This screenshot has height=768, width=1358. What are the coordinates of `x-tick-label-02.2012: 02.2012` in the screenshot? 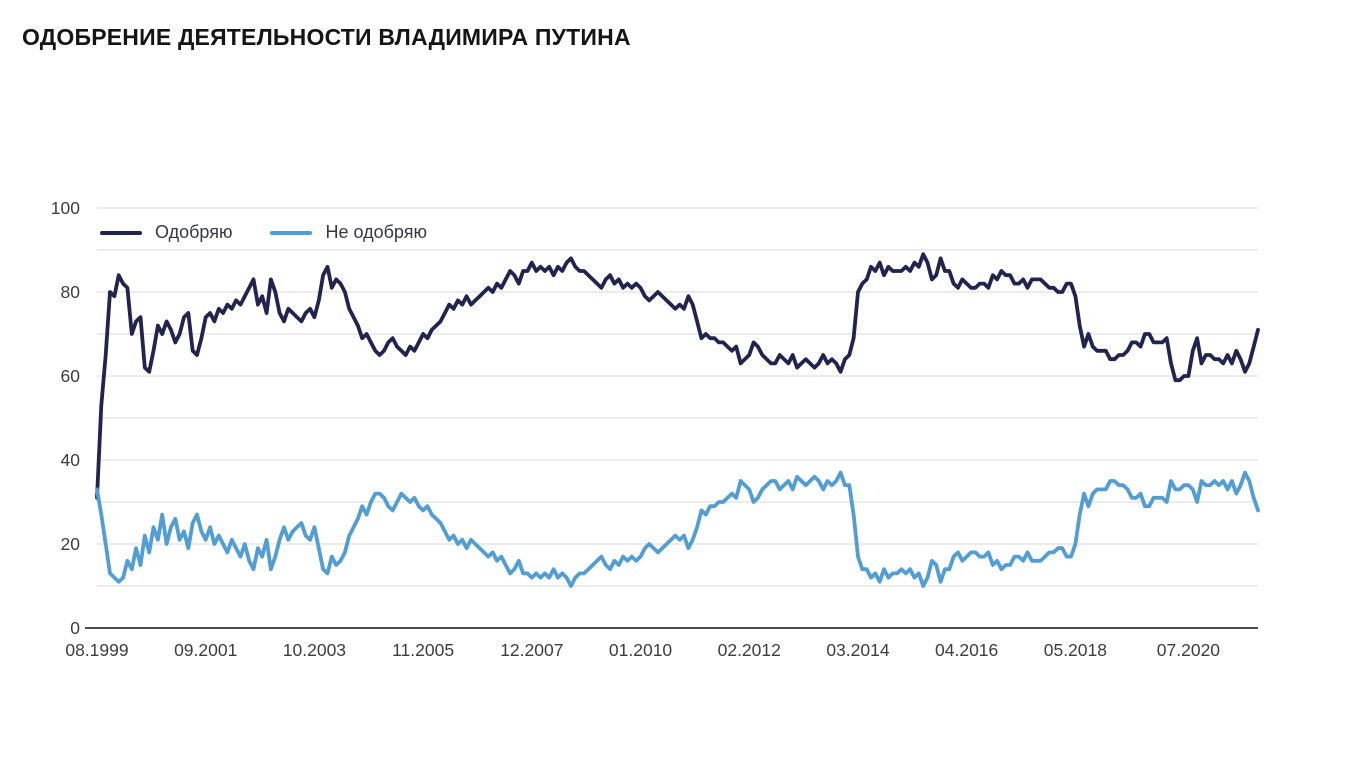 It's located at (749, 650).